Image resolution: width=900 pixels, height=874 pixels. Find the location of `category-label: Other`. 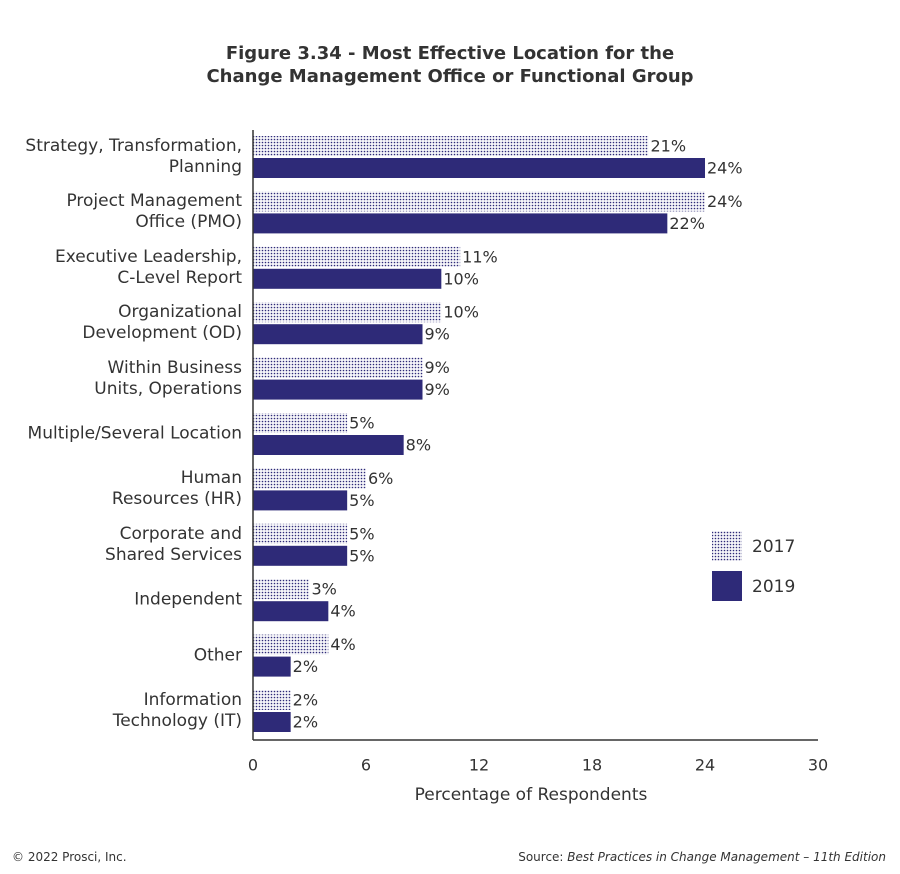

category-label: Other is located at coordinates (217, 655).